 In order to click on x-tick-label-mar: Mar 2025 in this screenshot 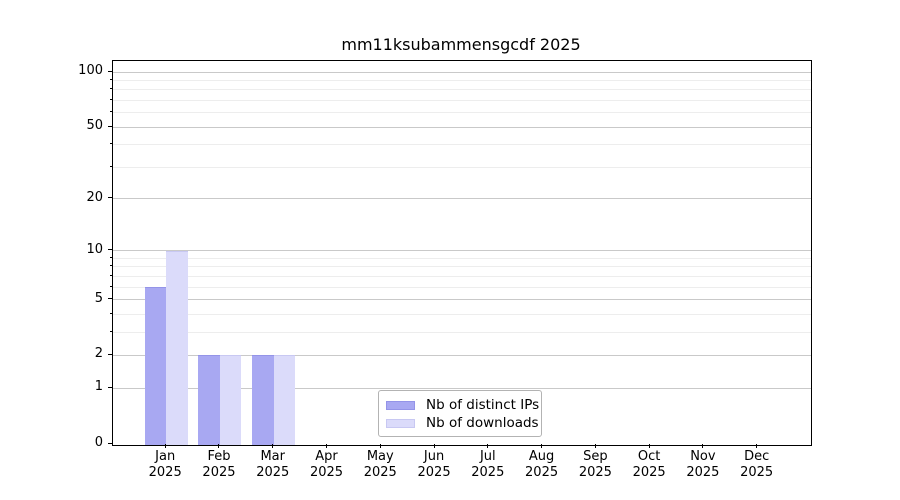, I will do `click(273, 464)`.